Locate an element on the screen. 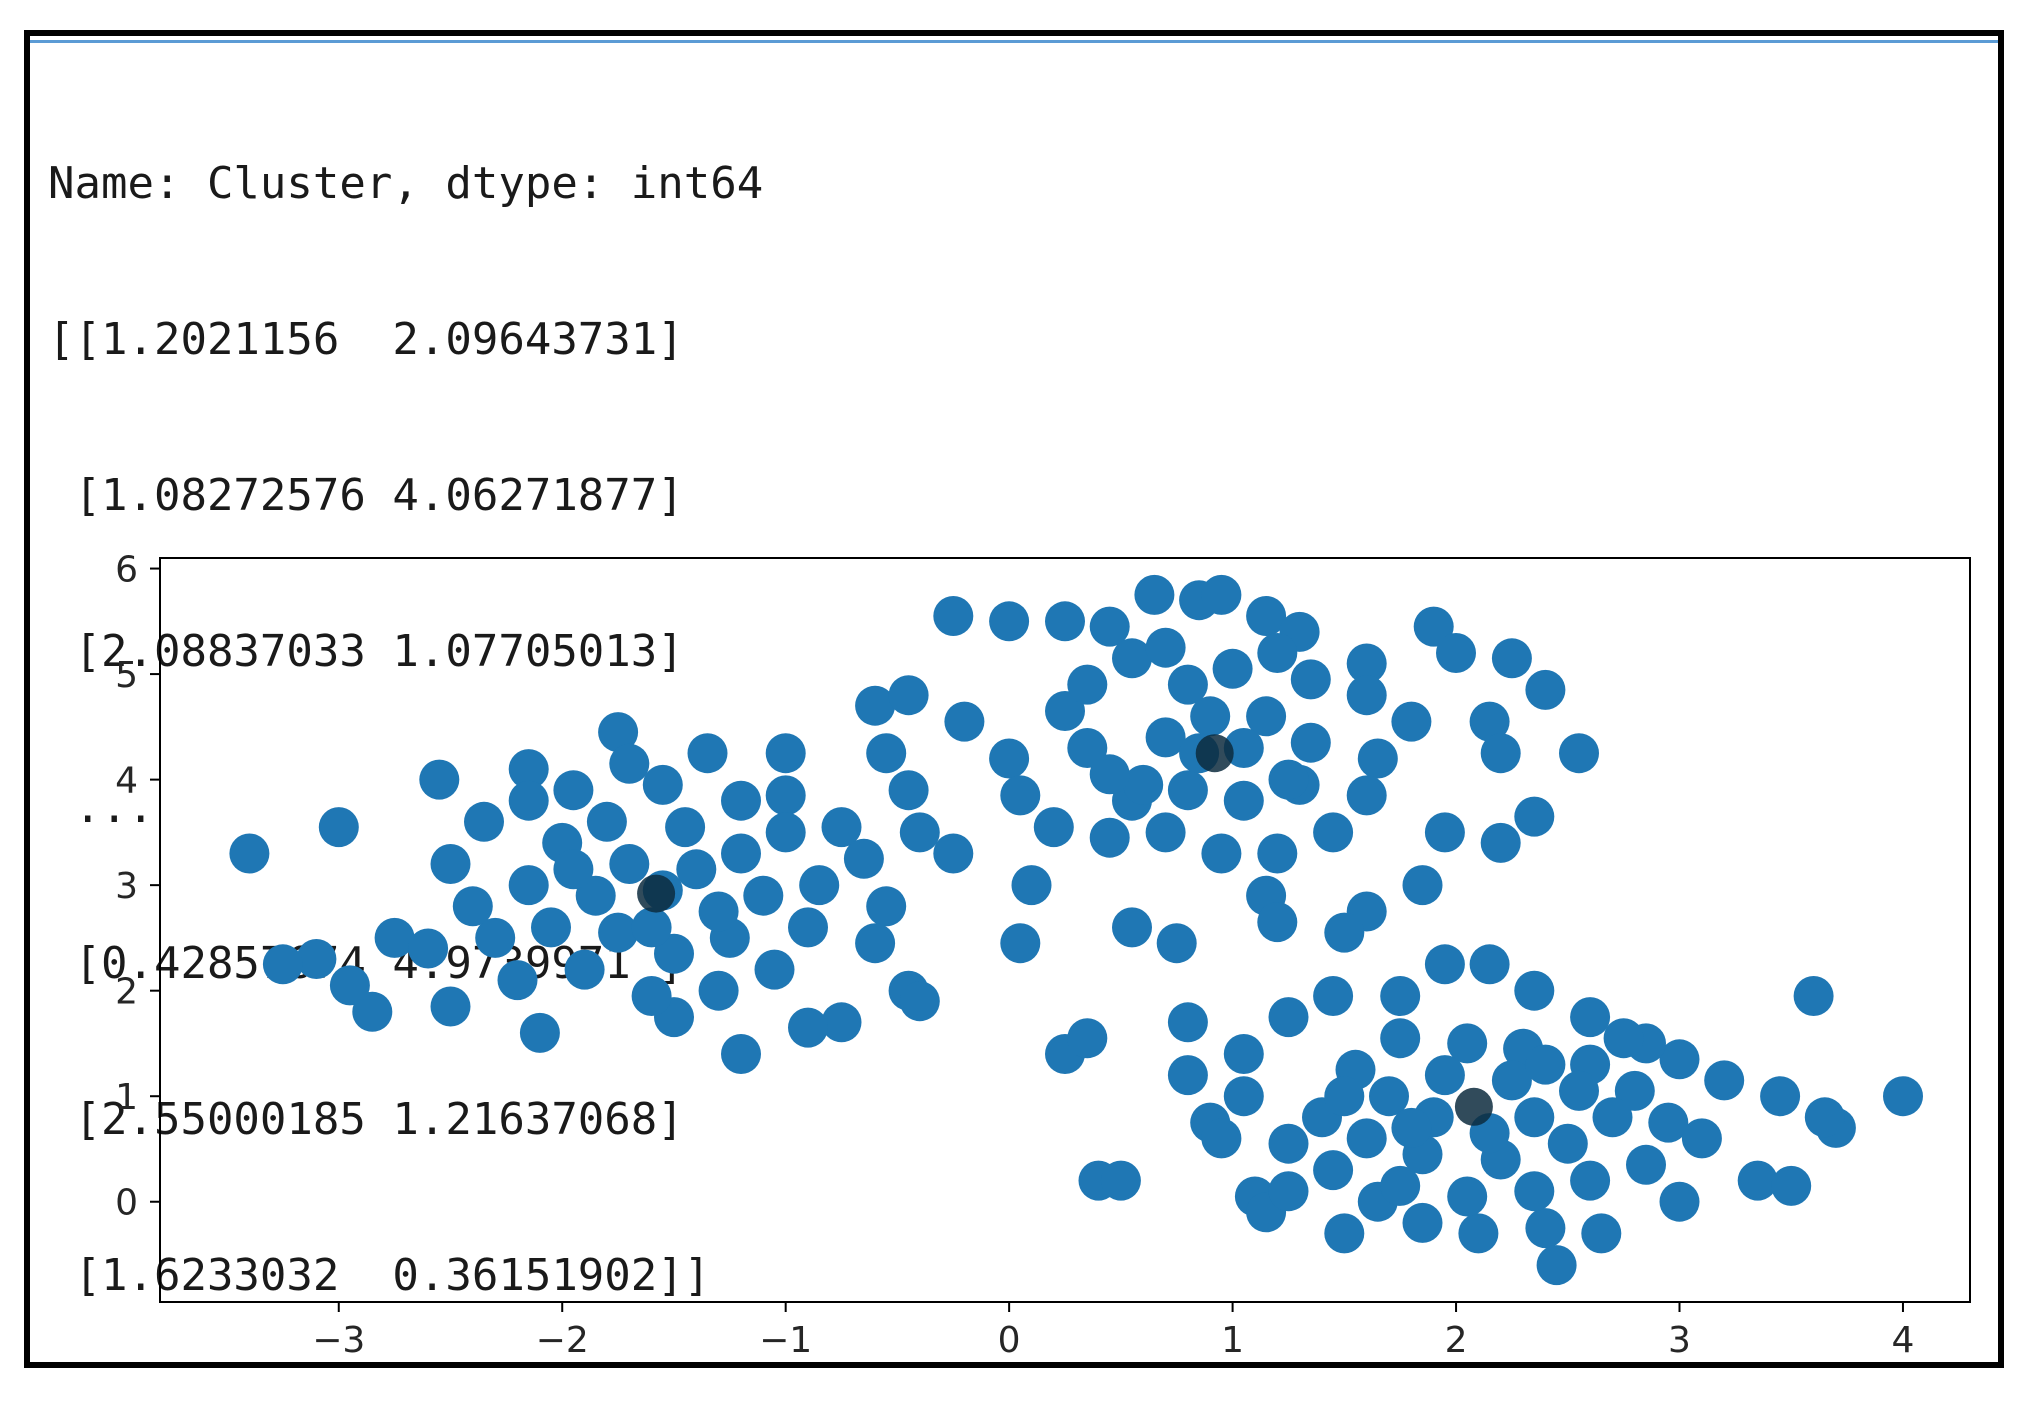 This screenshot has height=1406, width=2033. console-line: [[1.2021156 2.09643731] is located at coordinates (366, 339).